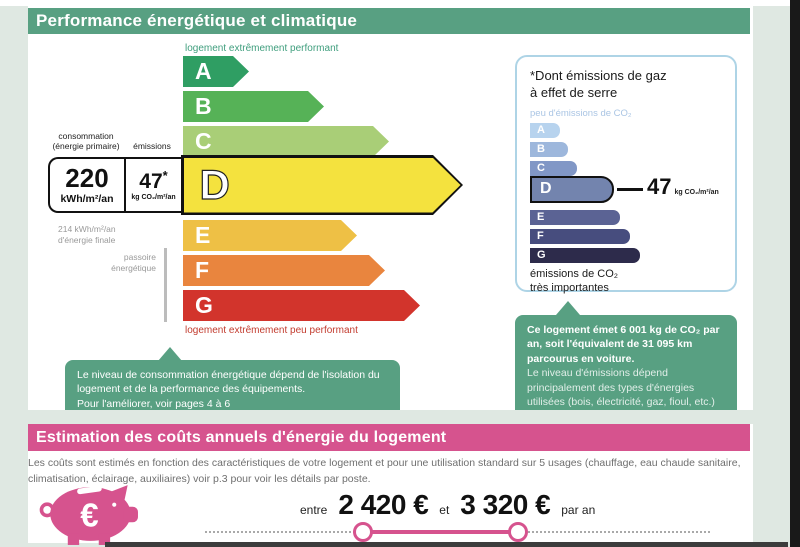 The height and width of the screenshot is (547, 800). I want to click on final-energy-note: 214 kWh/m²/an d'énergie finale, so click(87, 235).